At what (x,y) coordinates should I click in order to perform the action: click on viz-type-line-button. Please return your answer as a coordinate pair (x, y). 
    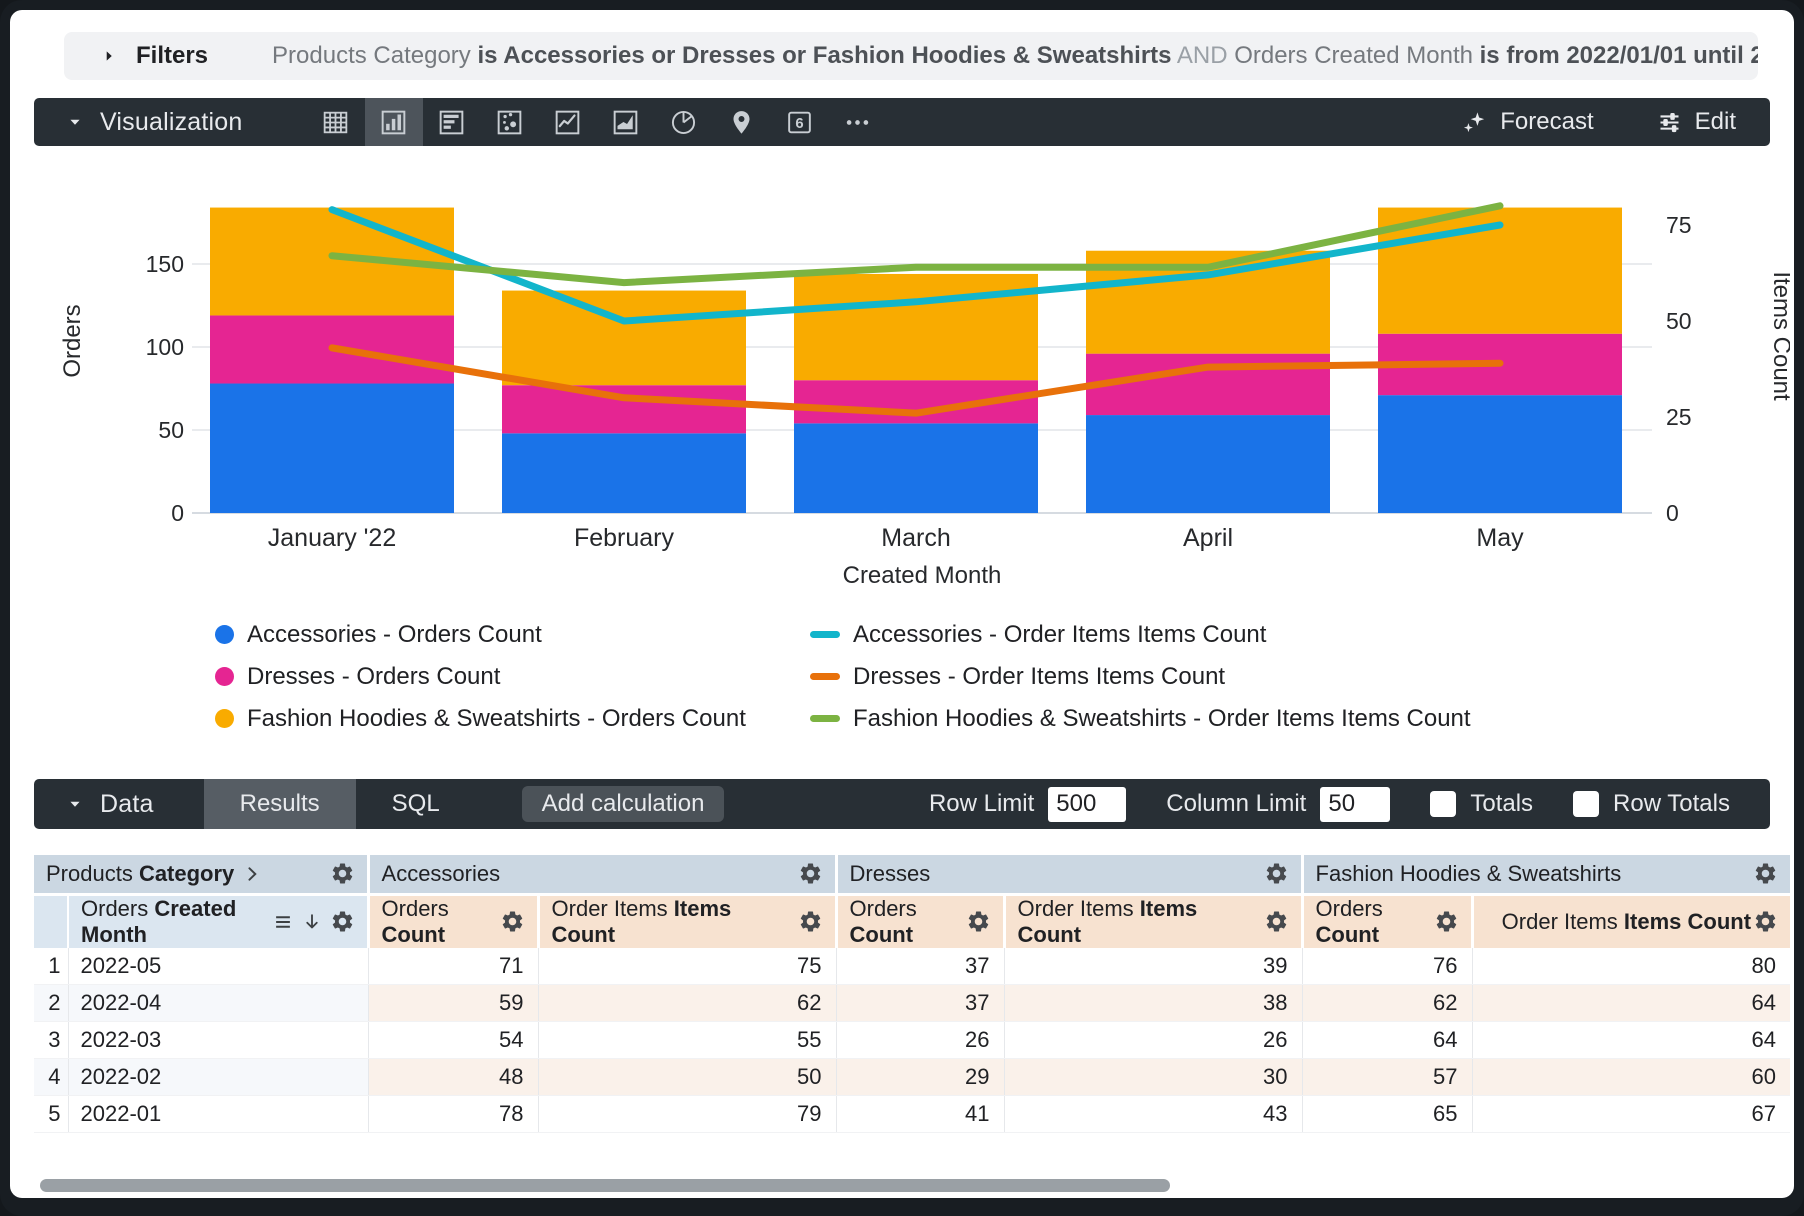
    Looking at the image, I should click on (568, 122).